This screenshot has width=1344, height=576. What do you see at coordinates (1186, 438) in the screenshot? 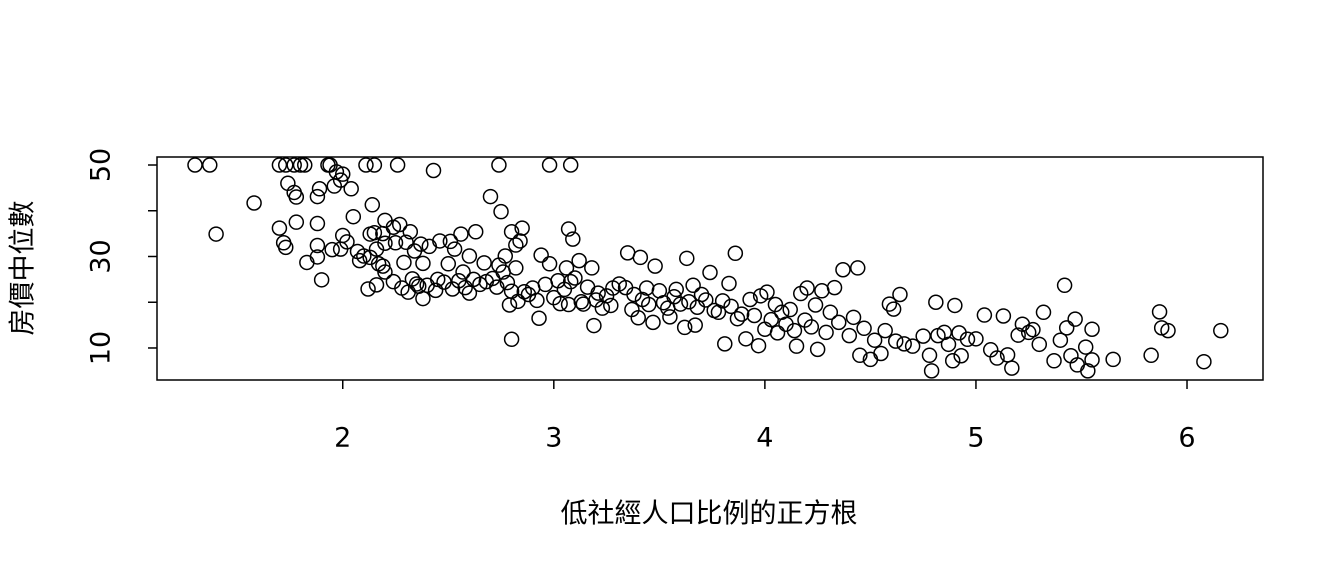
I see `x-tick-label: 6` at bounding box center [1186, 438].